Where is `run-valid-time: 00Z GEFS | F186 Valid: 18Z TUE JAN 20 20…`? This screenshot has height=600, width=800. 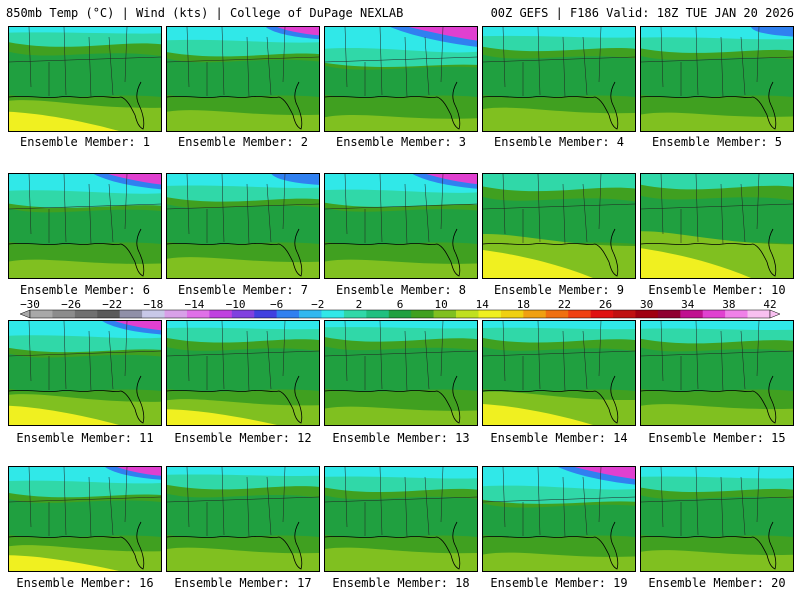 run-valid-time: 00Z GEFS | F186 Valid: 18Z TUE JAN 20 20… is located at coordinates (642, 13).